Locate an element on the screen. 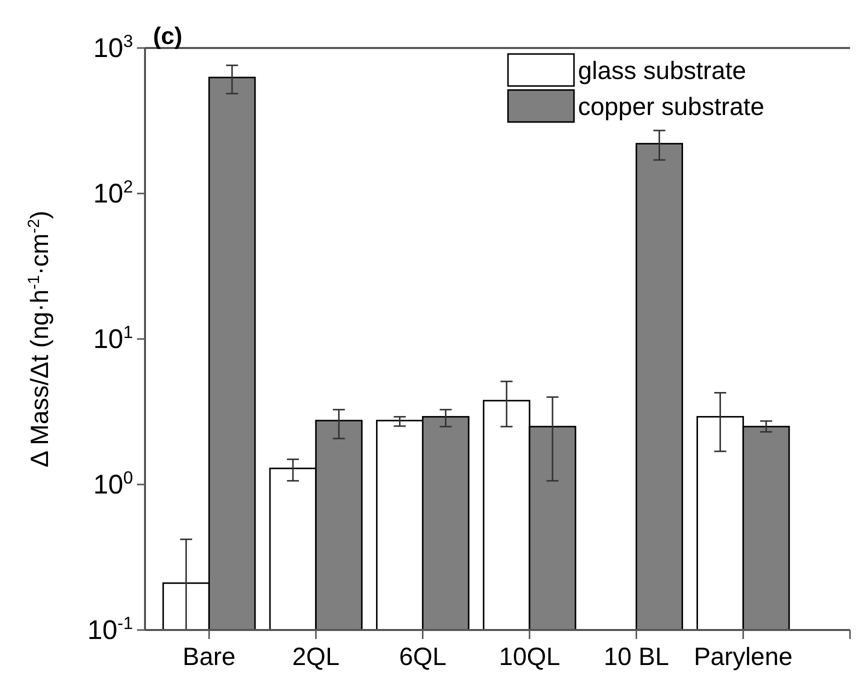 The width and height of the screenshot is (864, 681). chart-title: (c) is located at coordinates (167, 36).